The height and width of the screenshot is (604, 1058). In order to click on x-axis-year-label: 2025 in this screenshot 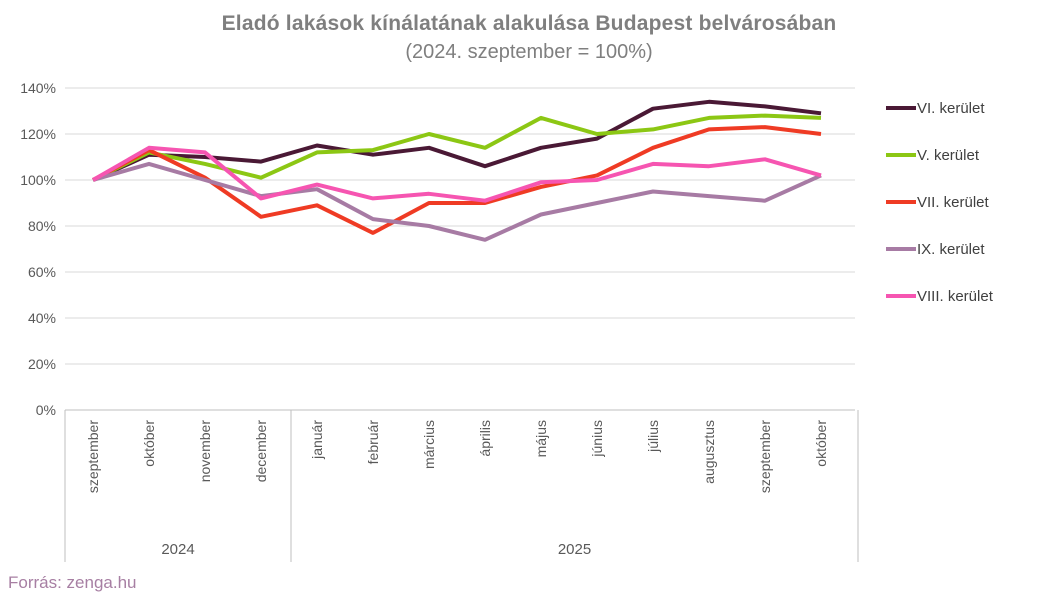, I will do `click(574, 549)`.